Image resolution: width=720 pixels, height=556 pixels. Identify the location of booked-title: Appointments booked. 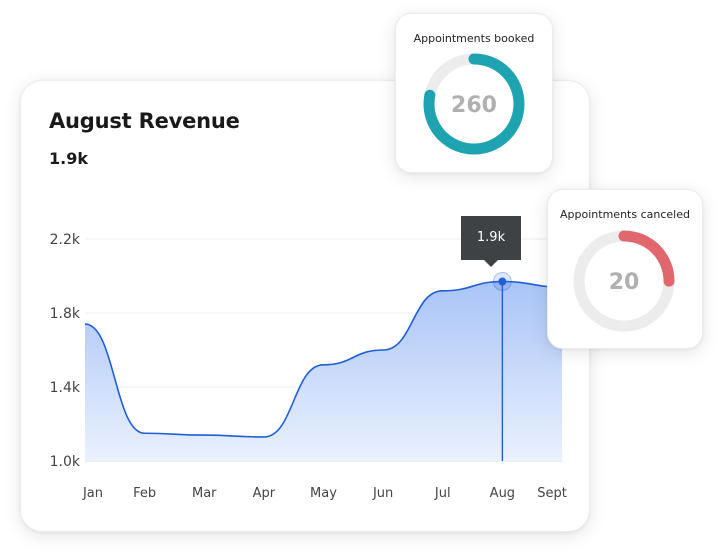
(474, 38).